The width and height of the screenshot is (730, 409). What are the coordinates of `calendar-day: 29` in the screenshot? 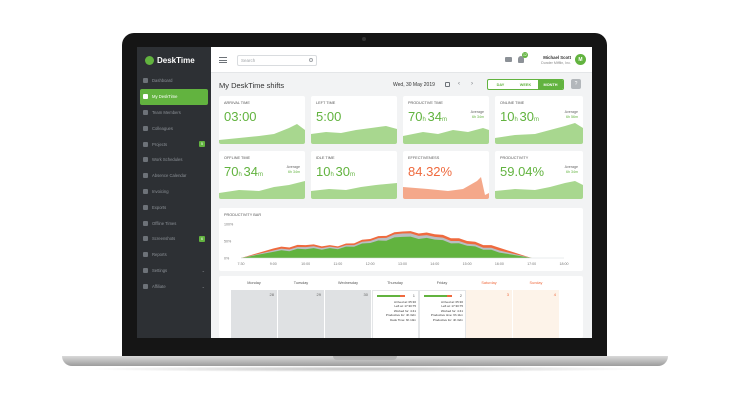 It's located at (301, 314).